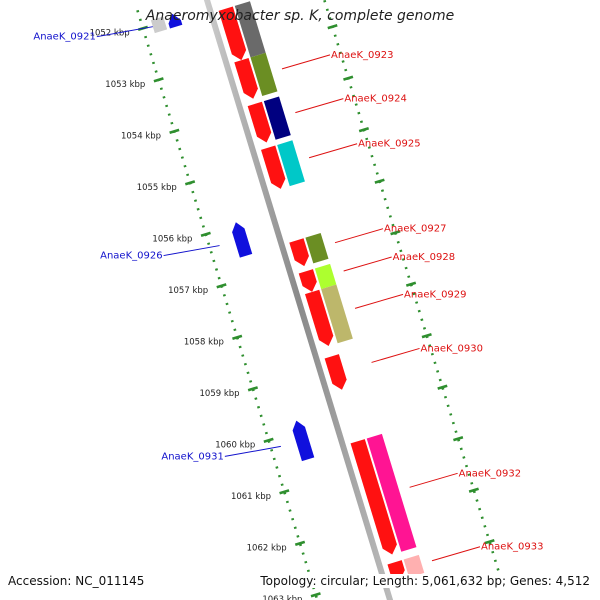 This screenshot has height=600, width=600. Describe the element at coordinates (251, 497) in the screenshot. I see `scale-label: 1061 kbp` at that location.